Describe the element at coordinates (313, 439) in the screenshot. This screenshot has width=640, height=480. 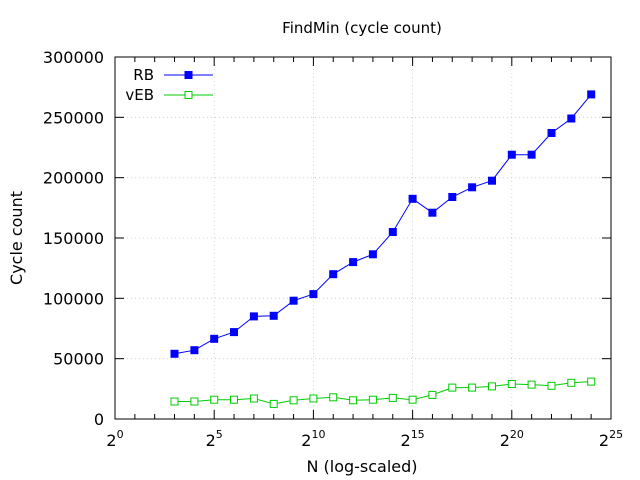
I see `x-tick-label: 210` at that location.